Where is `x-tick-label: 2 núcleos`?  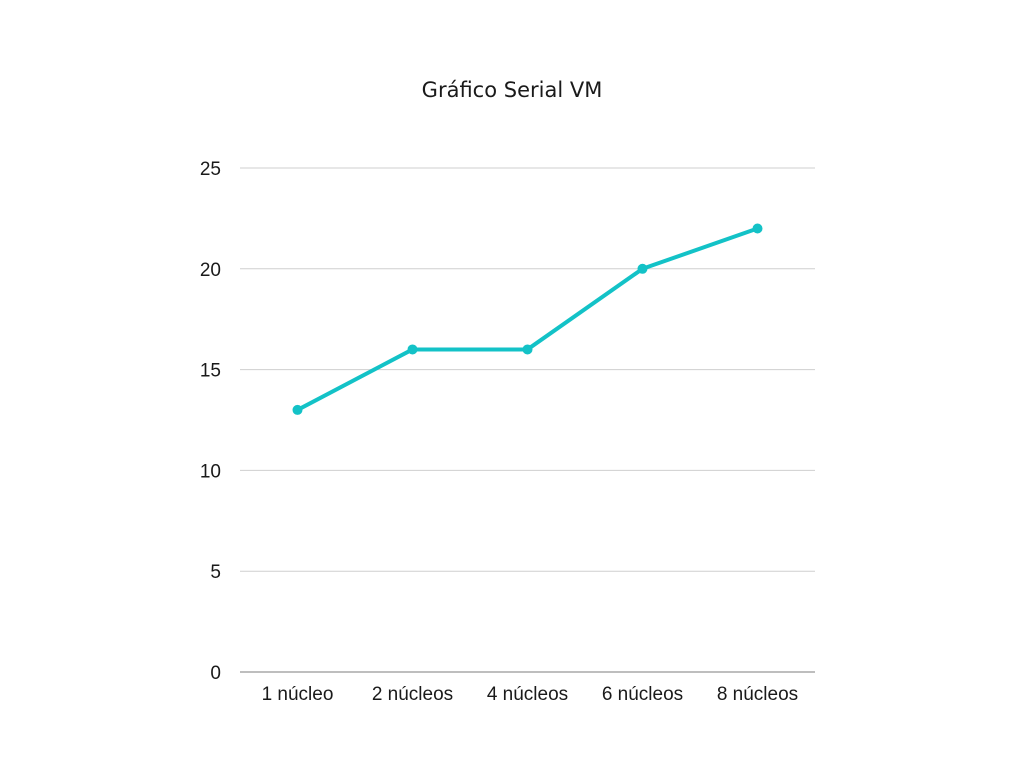
x-tick-label: 2 núcleos is located at coordinates (412, 694).